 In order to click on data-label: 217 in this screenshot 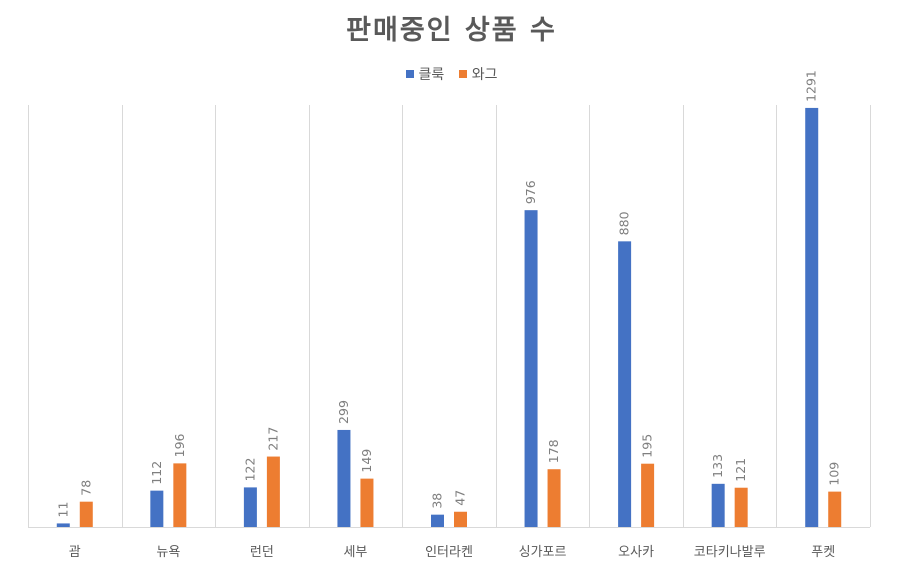, I will do `click(272, 439)`.